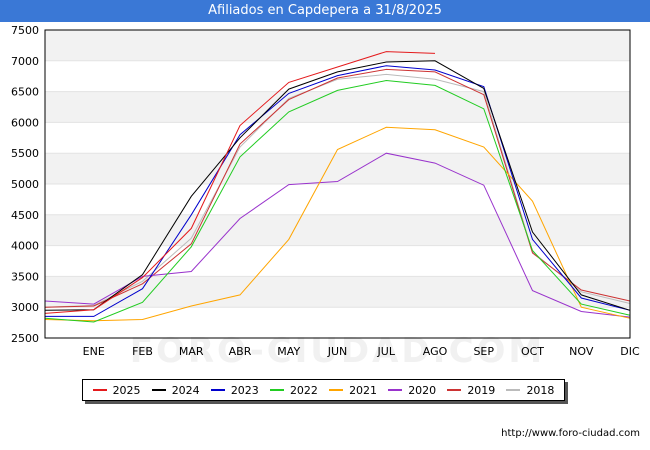 Image resolution: width=650 pixels, height=450 pixels. Describe the element at coordinates (94, 351) in the screenshot. I see `x-tick-label: ENE` at that location.